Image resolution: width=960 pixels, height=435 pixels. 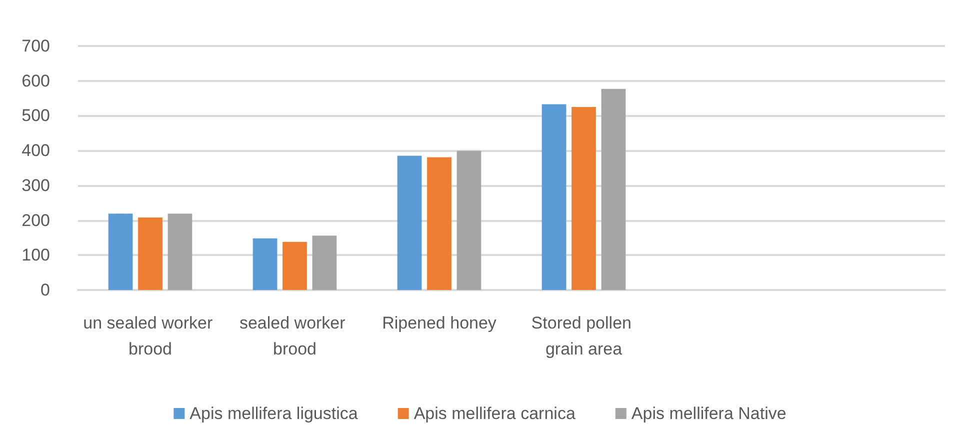 I want to click on y-tick-label: 100, so click(x=36, y=255).